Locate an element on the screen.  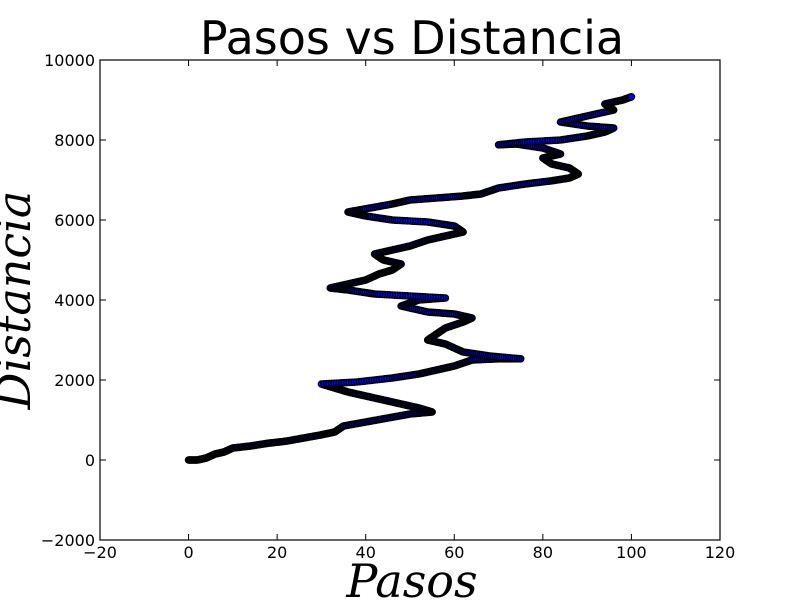
scatter-point is located at coordinates (631, 97).